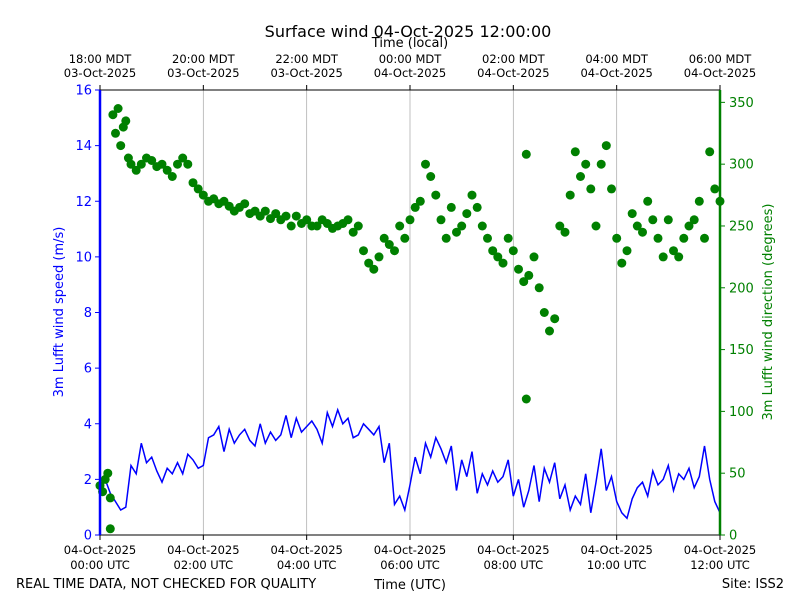 Image resolution: width=800 pixels, height=600 pixels. I want to click on top-tick-time: 02:00 MDT, so click(514, 59).